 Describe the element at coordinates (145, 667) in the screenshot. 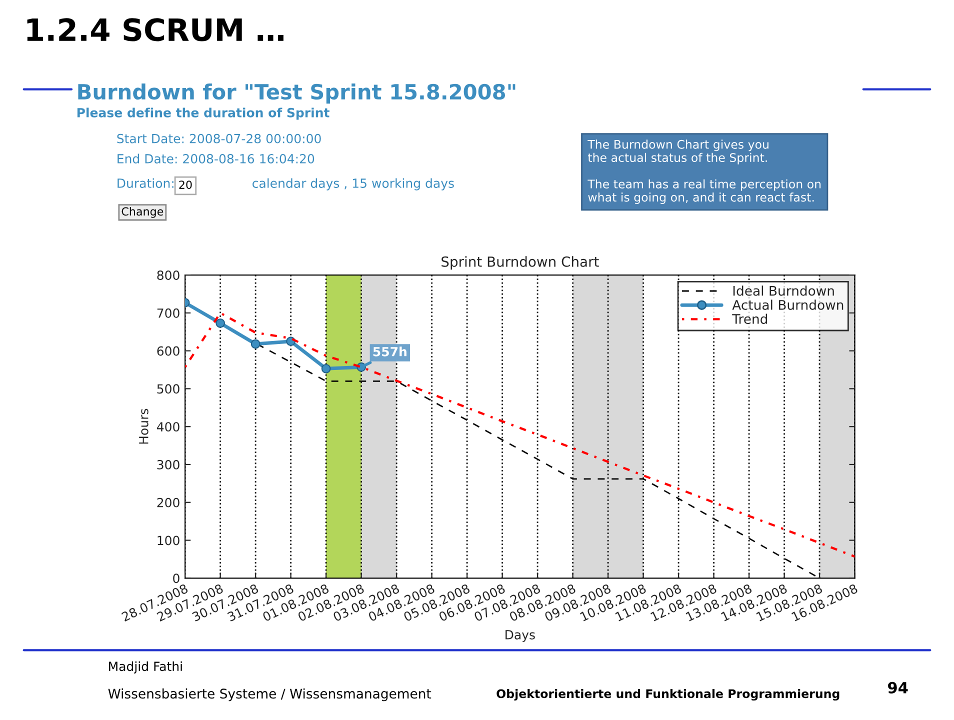

I see `text: Madjid Fathi` at that location.